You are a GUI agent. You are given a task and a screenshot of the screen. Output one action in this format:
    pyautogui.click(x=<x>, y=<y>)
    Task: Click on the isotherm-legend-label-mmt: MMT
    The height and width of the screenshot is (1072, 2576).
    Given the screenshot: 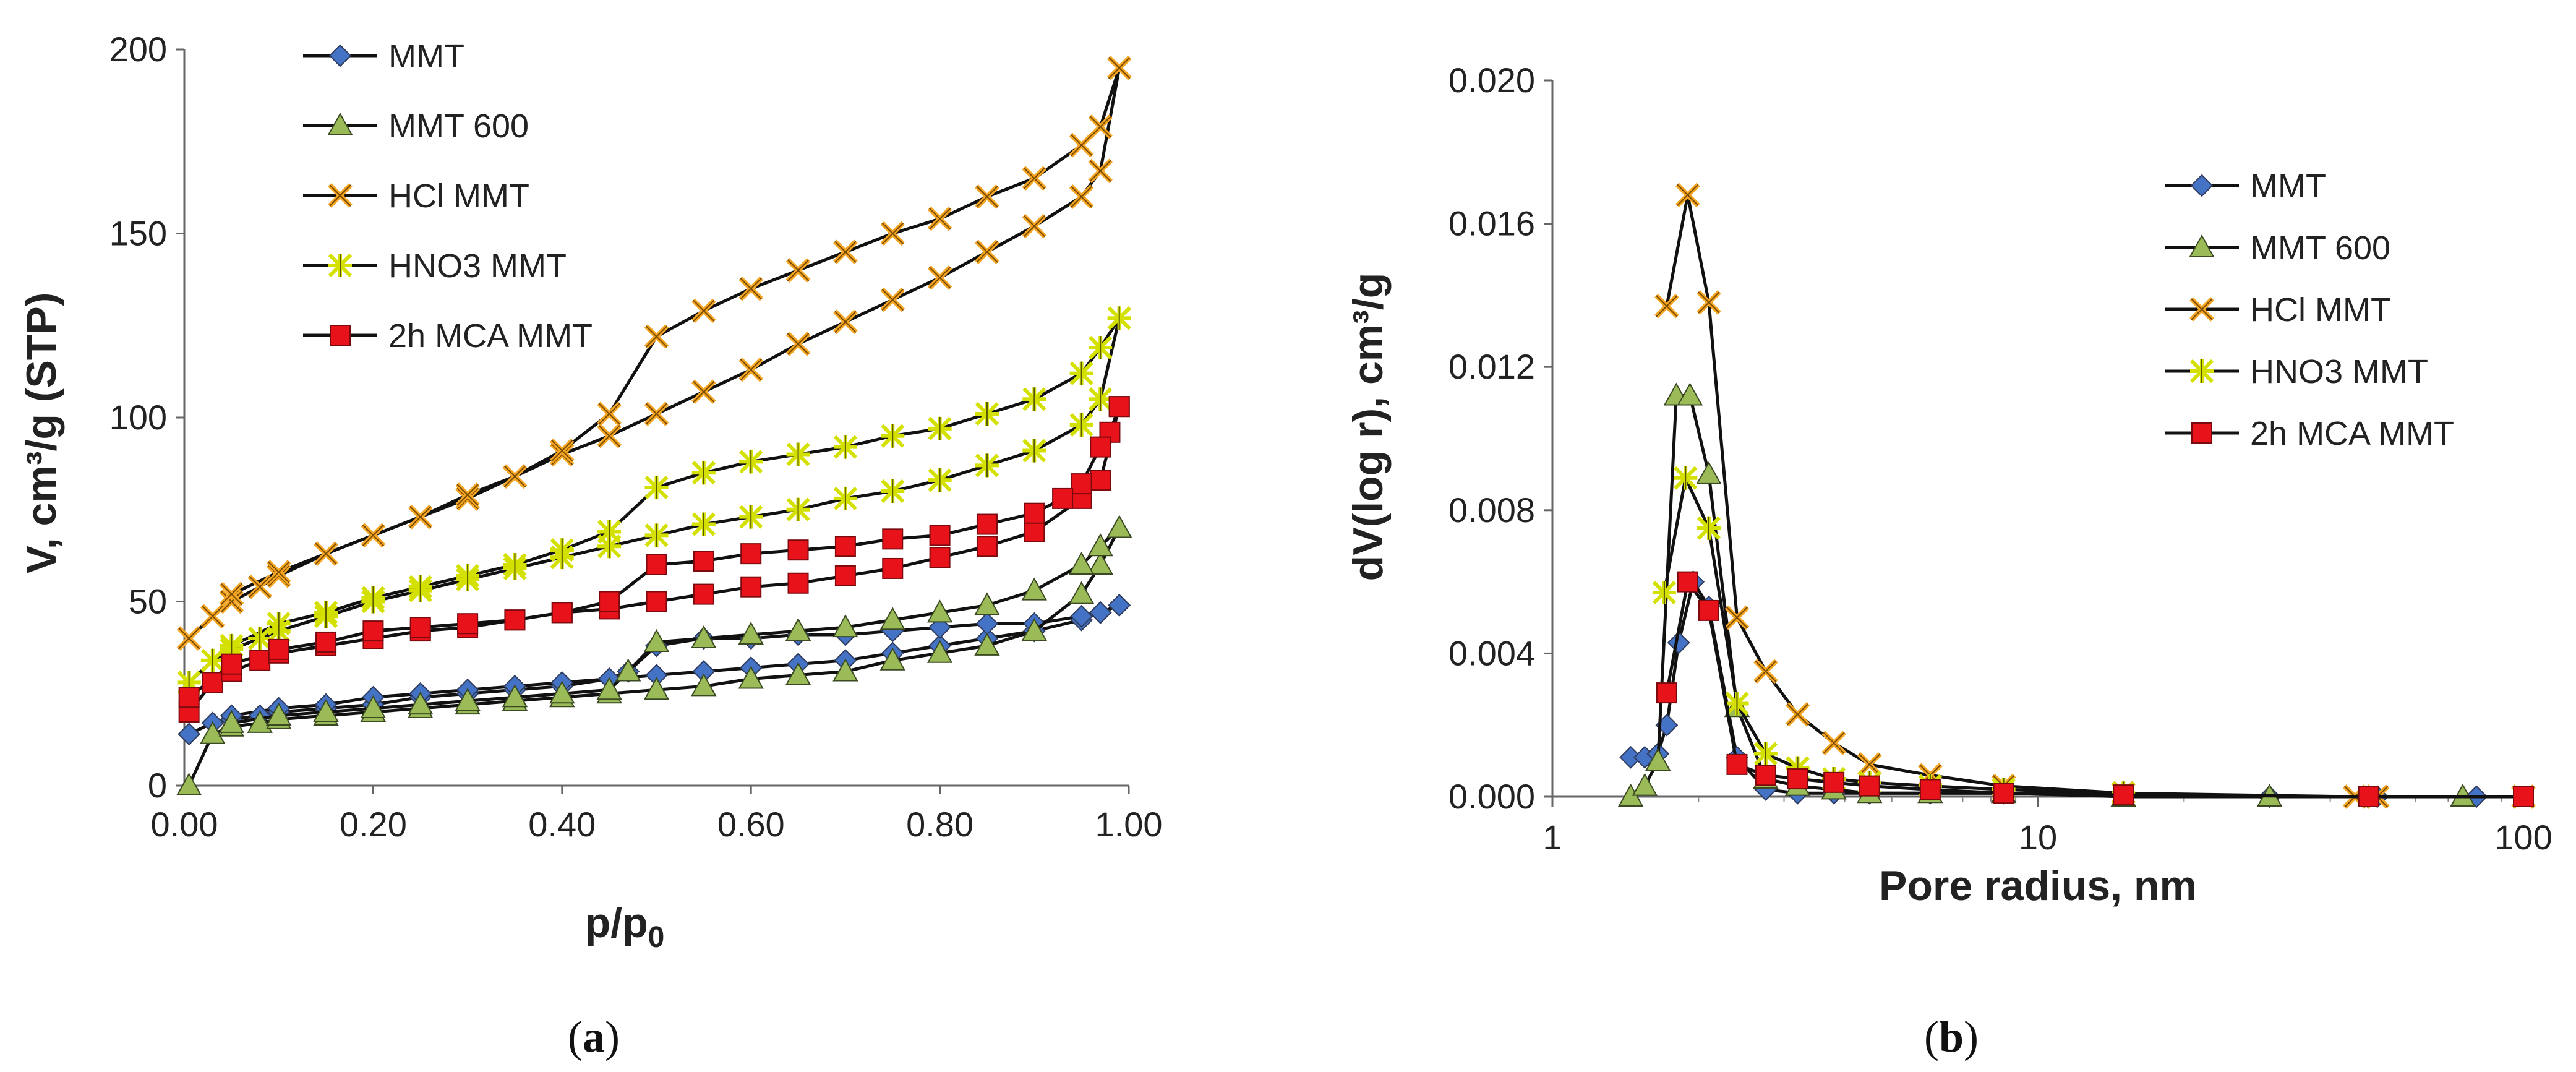 What is the action you would take?
    pyautogui.click(x=426, y=56)
    